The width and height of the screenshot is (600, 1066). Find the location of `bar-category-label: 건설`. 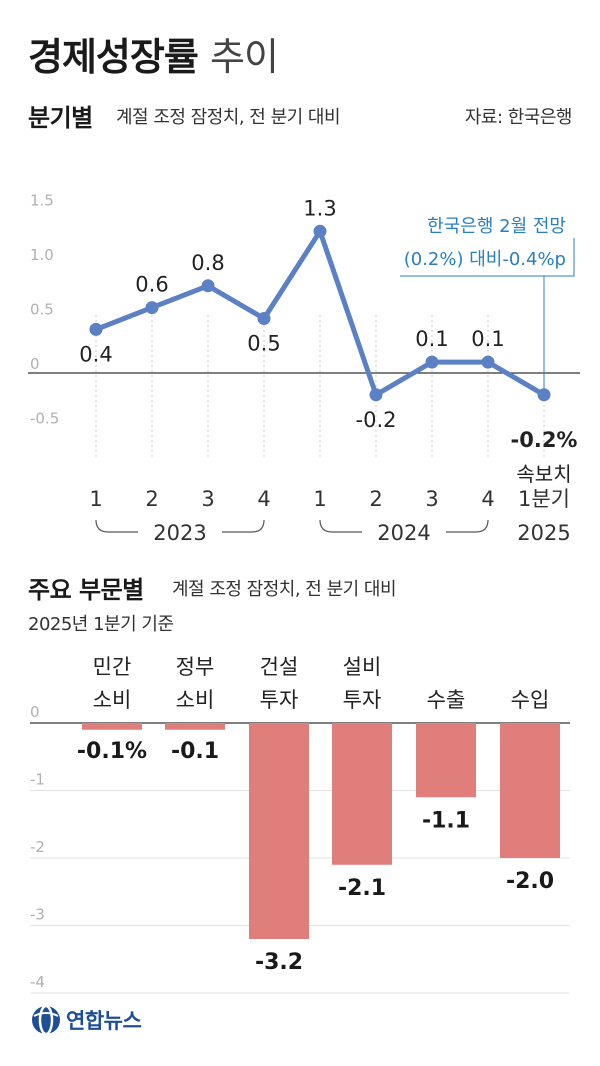

bar-category-label: 건설 is located at coordinates (279, 667).